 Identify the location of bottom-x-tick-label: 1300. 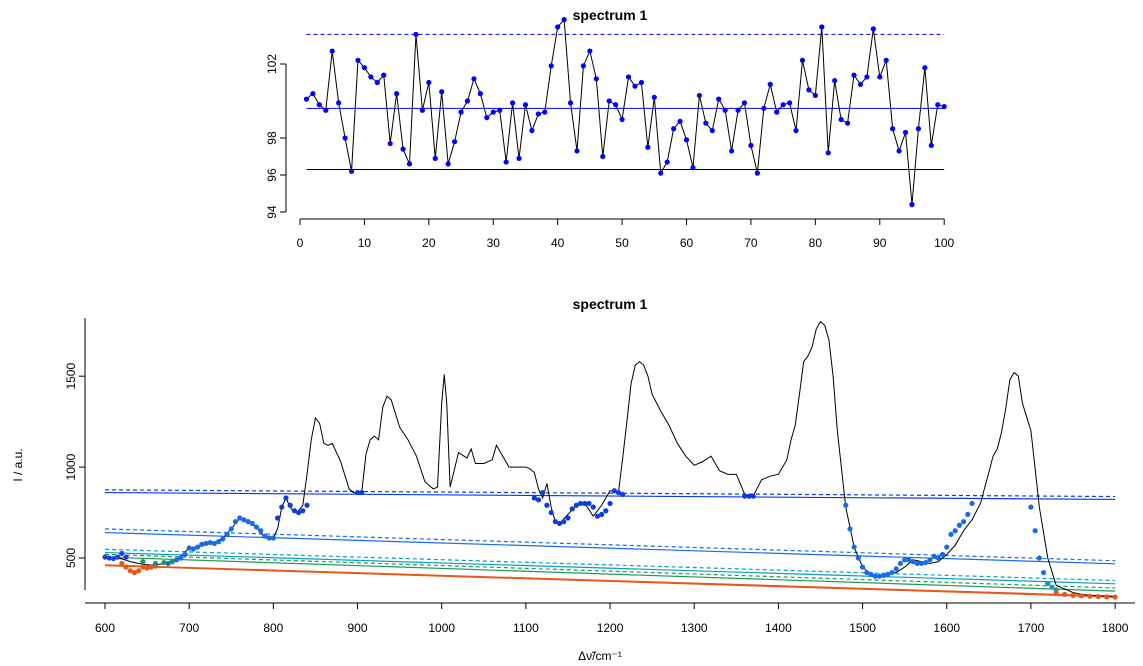
(694, 628).